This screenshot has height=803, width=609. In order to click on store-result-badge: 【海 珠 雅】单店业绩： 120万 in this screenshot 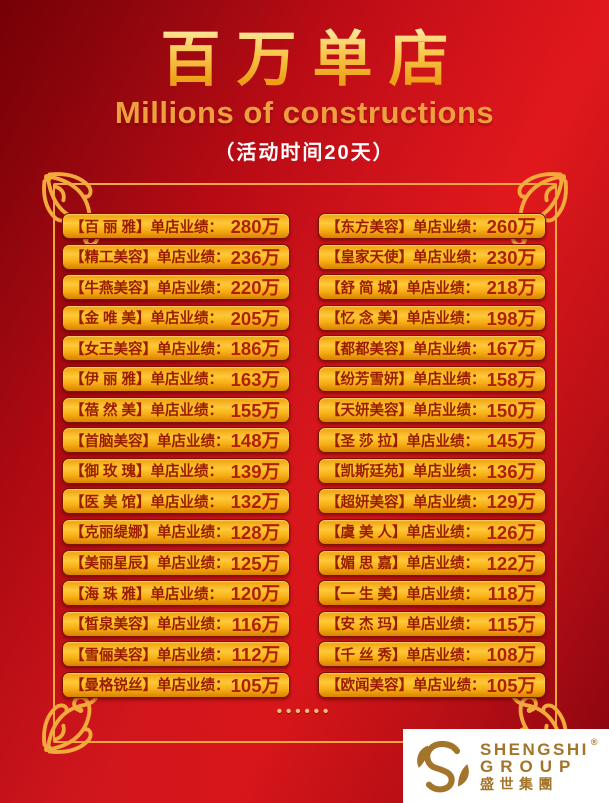, I will do `click(176, 593)`.